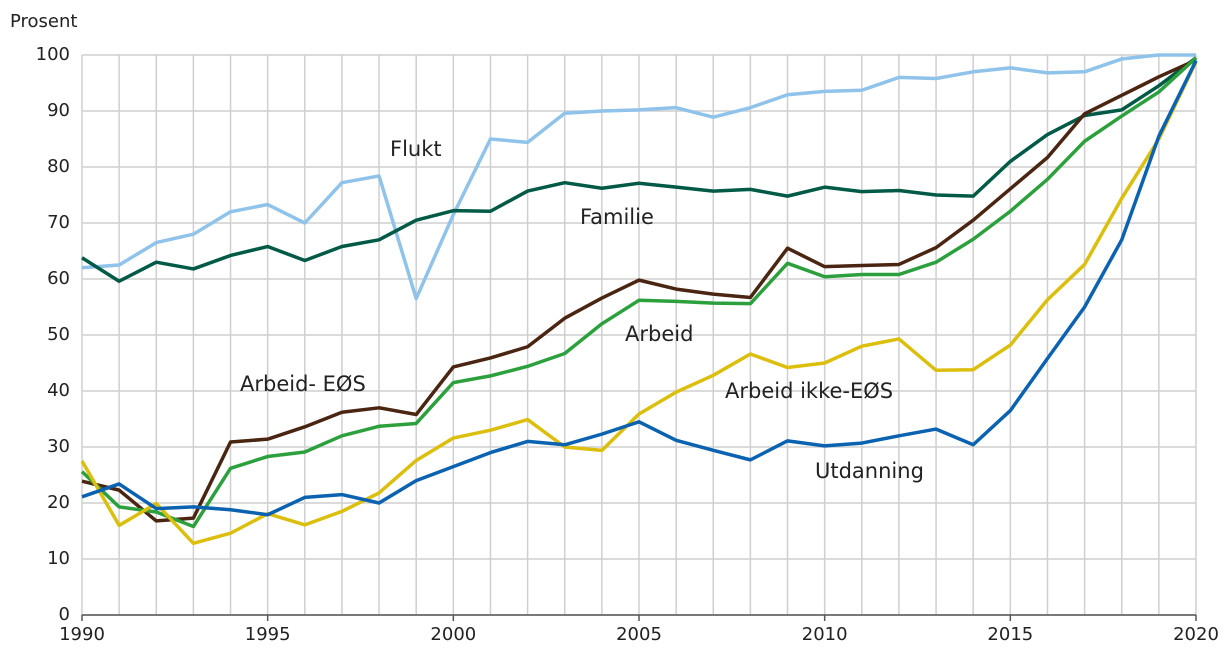 This screenshot has height=652, width=1224. I want to click on series-label: Arbeid ikke-EØS, so click(809, 391).